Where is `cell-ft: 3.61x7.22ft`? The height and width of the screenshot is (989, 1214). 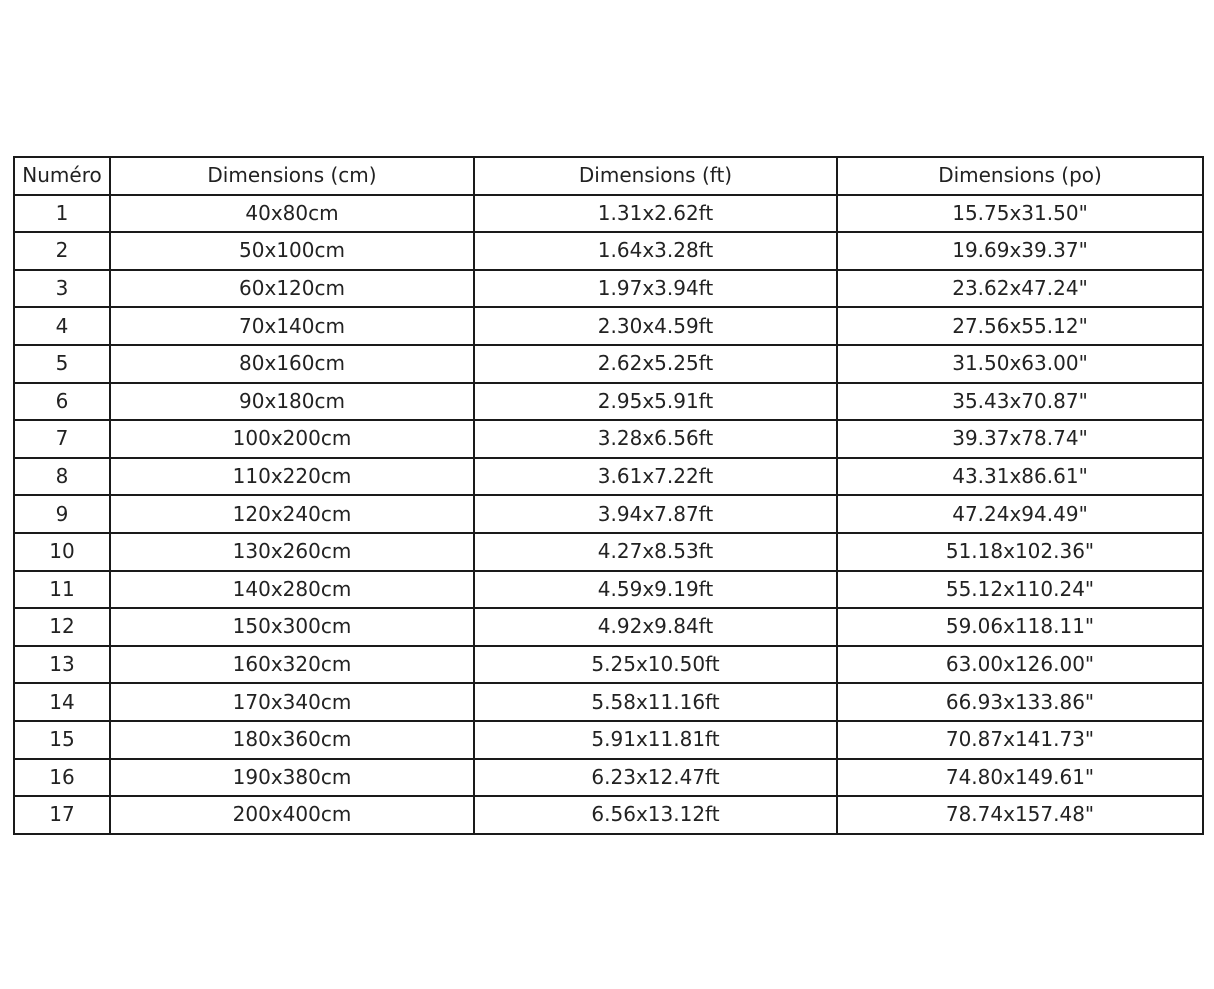
cell-ft: 3.61x7.22ft is located at coordinates (655, 476).